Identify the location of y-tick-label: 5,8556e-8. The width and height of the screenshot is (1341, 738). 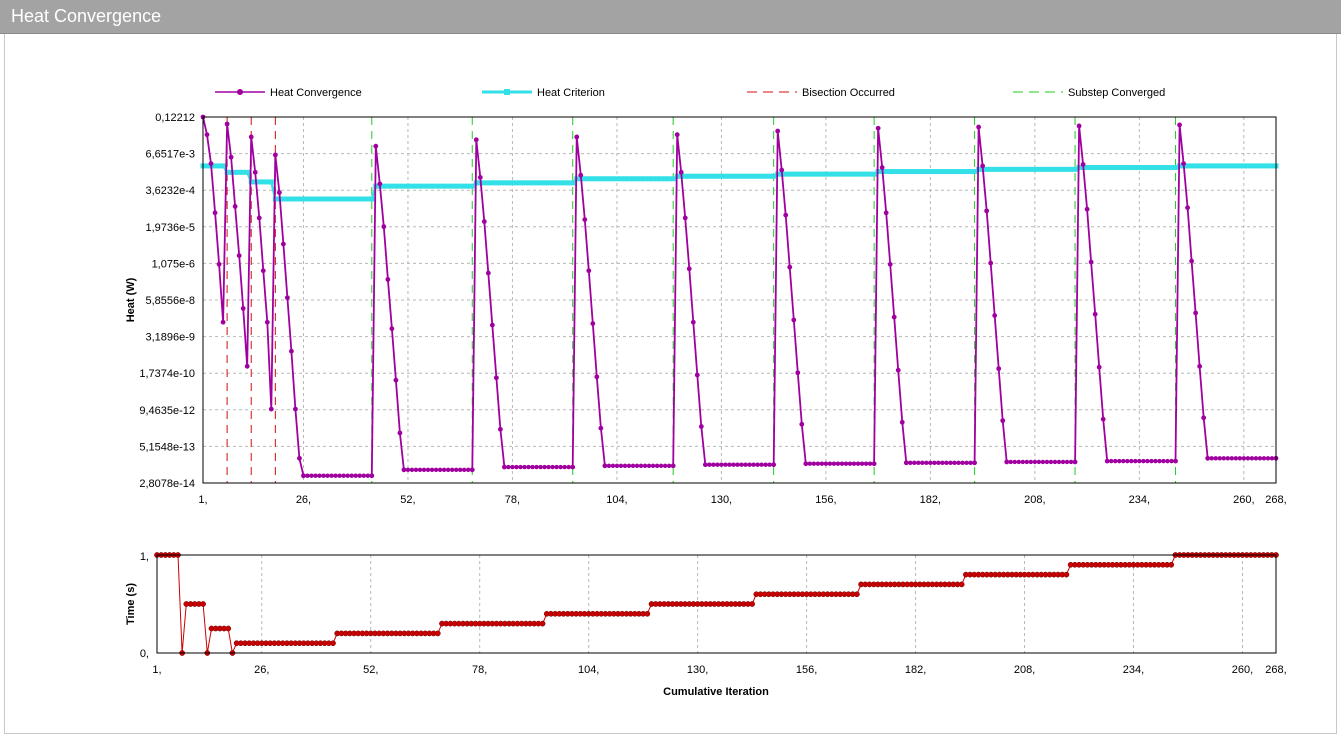
(170, 301).